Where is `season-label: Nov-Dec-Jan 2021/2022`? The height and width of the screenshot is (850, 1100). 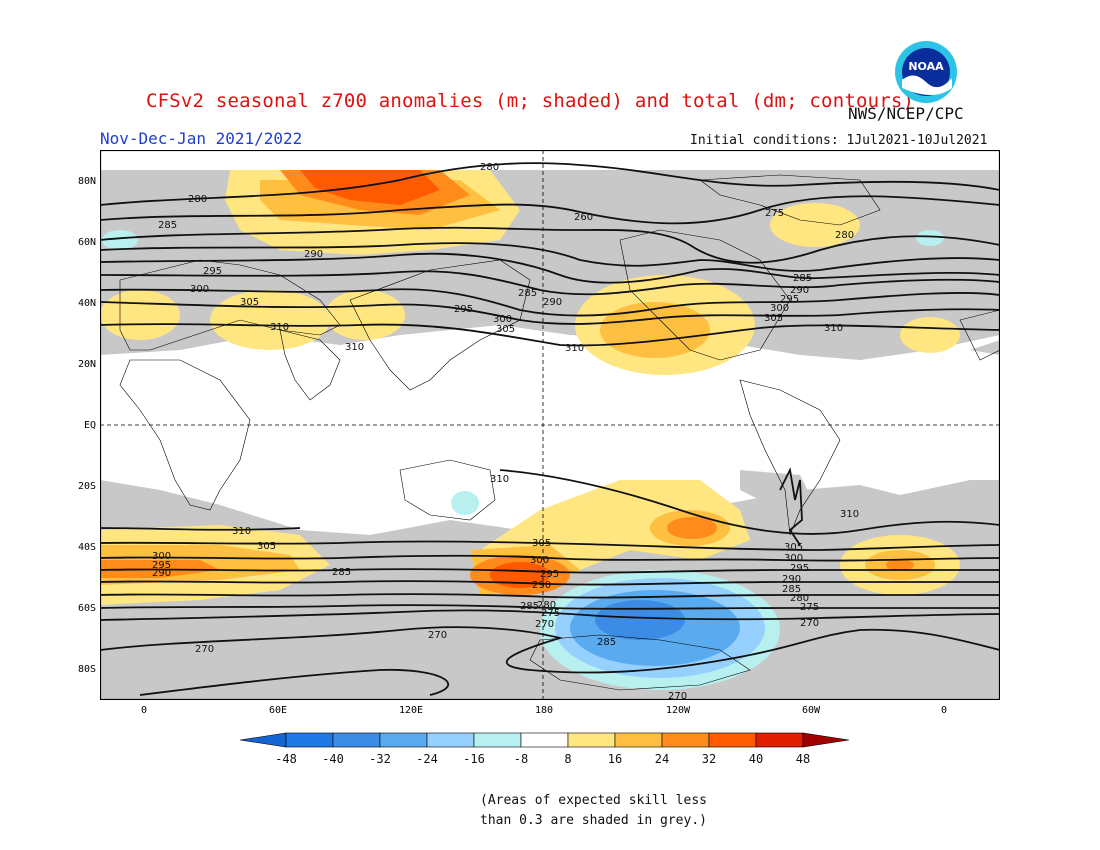
season-label: Nov-Dec-Jan 2021/2022 is located at coordinates (201, 138).